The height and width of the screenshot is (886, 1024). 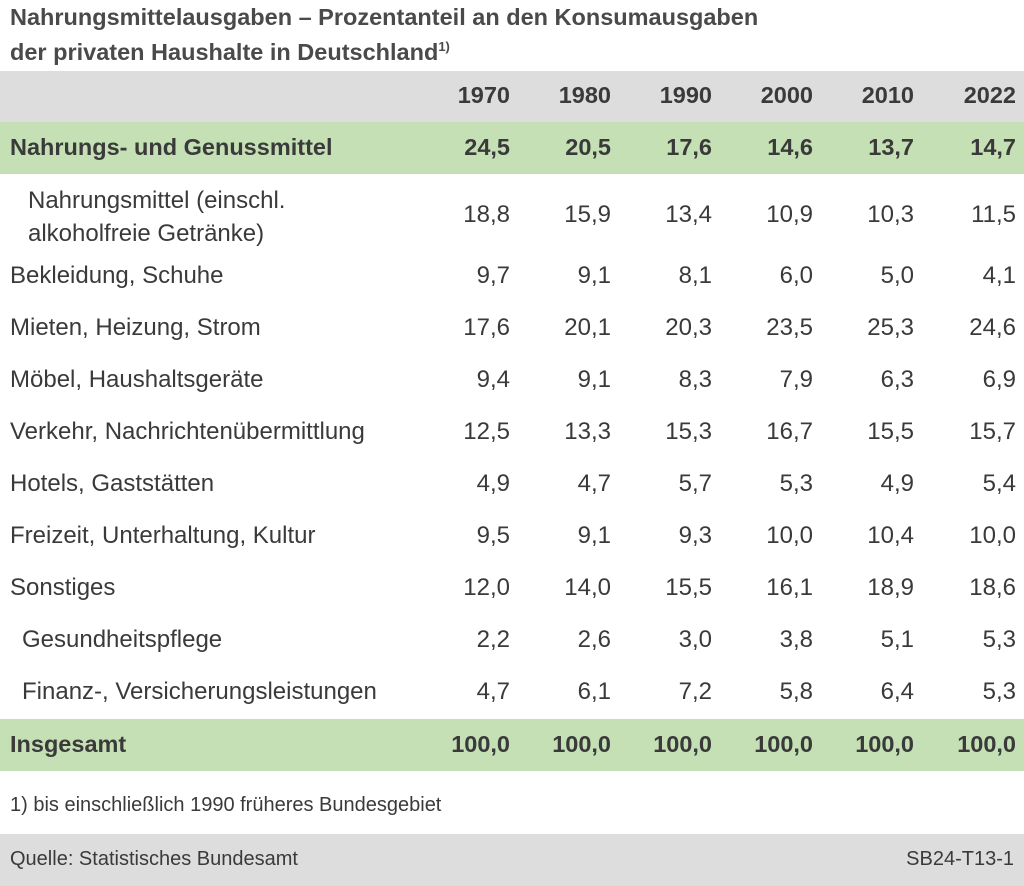 I want to click on table-cell: 14,6, so click(x=790, y=147).